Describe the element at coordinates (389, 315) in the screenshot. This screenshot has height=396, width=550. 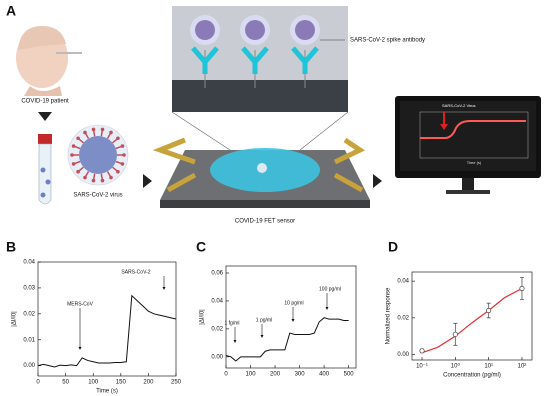
I see `y-axis-label: Normalized response` at that location.